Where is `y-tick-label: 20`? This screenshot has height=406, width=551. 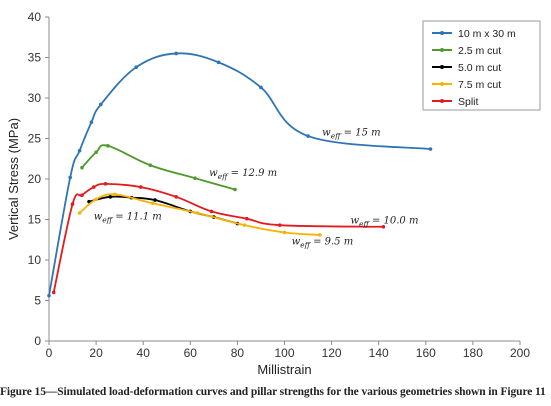 y-tick-label: 20 is located at coordinates (35, 179).